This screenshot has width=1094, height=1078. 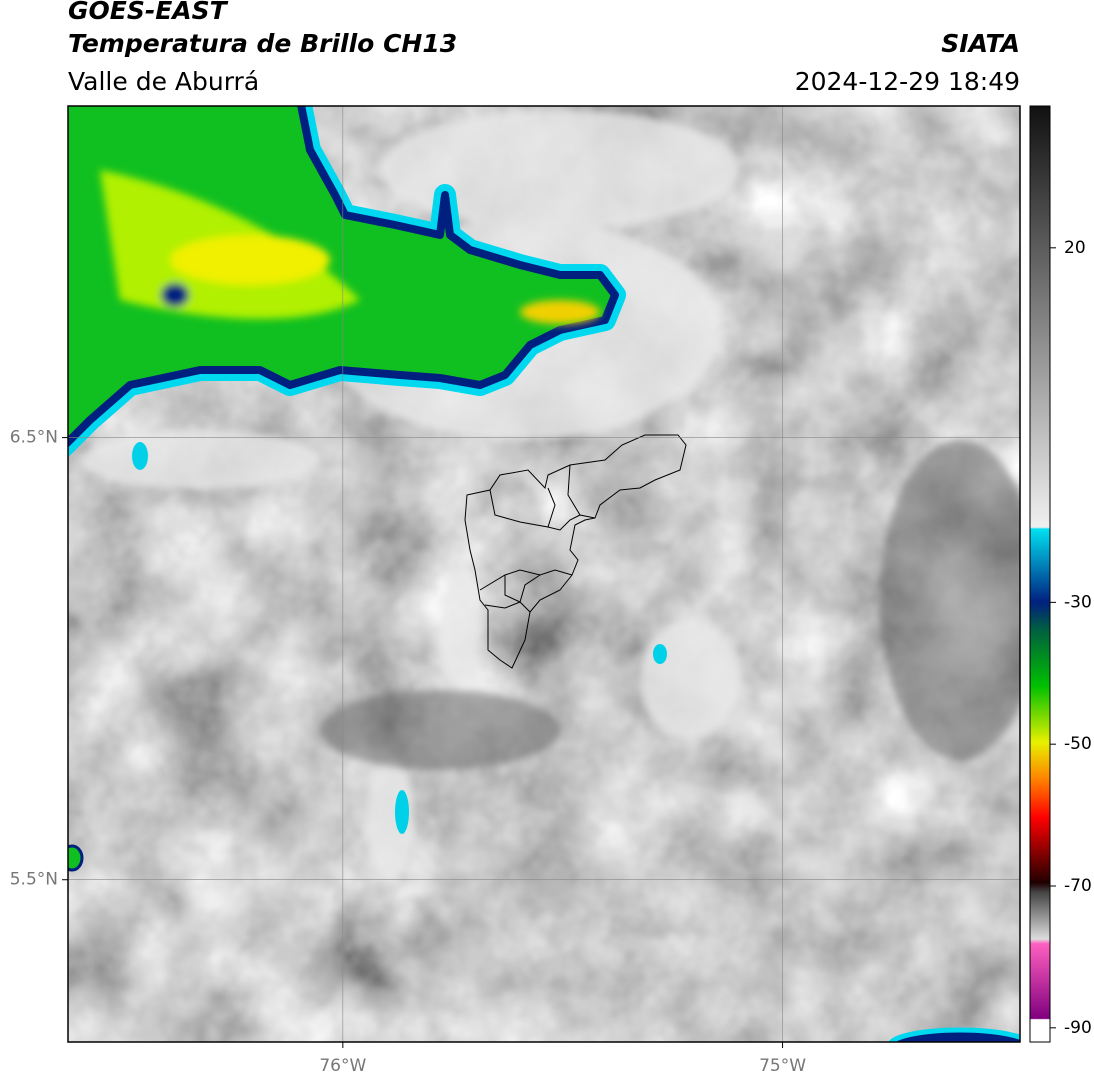 I want to click on y-tick-label: 6.5°N, so click(x=34, y=438).